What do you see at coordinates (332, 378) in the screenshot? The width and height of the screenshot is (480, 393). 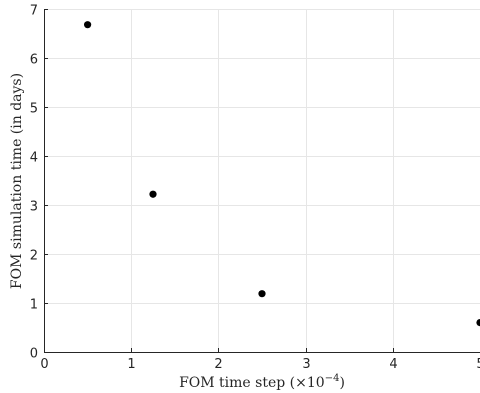 I see `x-axis-label-exponent: −4` at bounding box center [332, 378].